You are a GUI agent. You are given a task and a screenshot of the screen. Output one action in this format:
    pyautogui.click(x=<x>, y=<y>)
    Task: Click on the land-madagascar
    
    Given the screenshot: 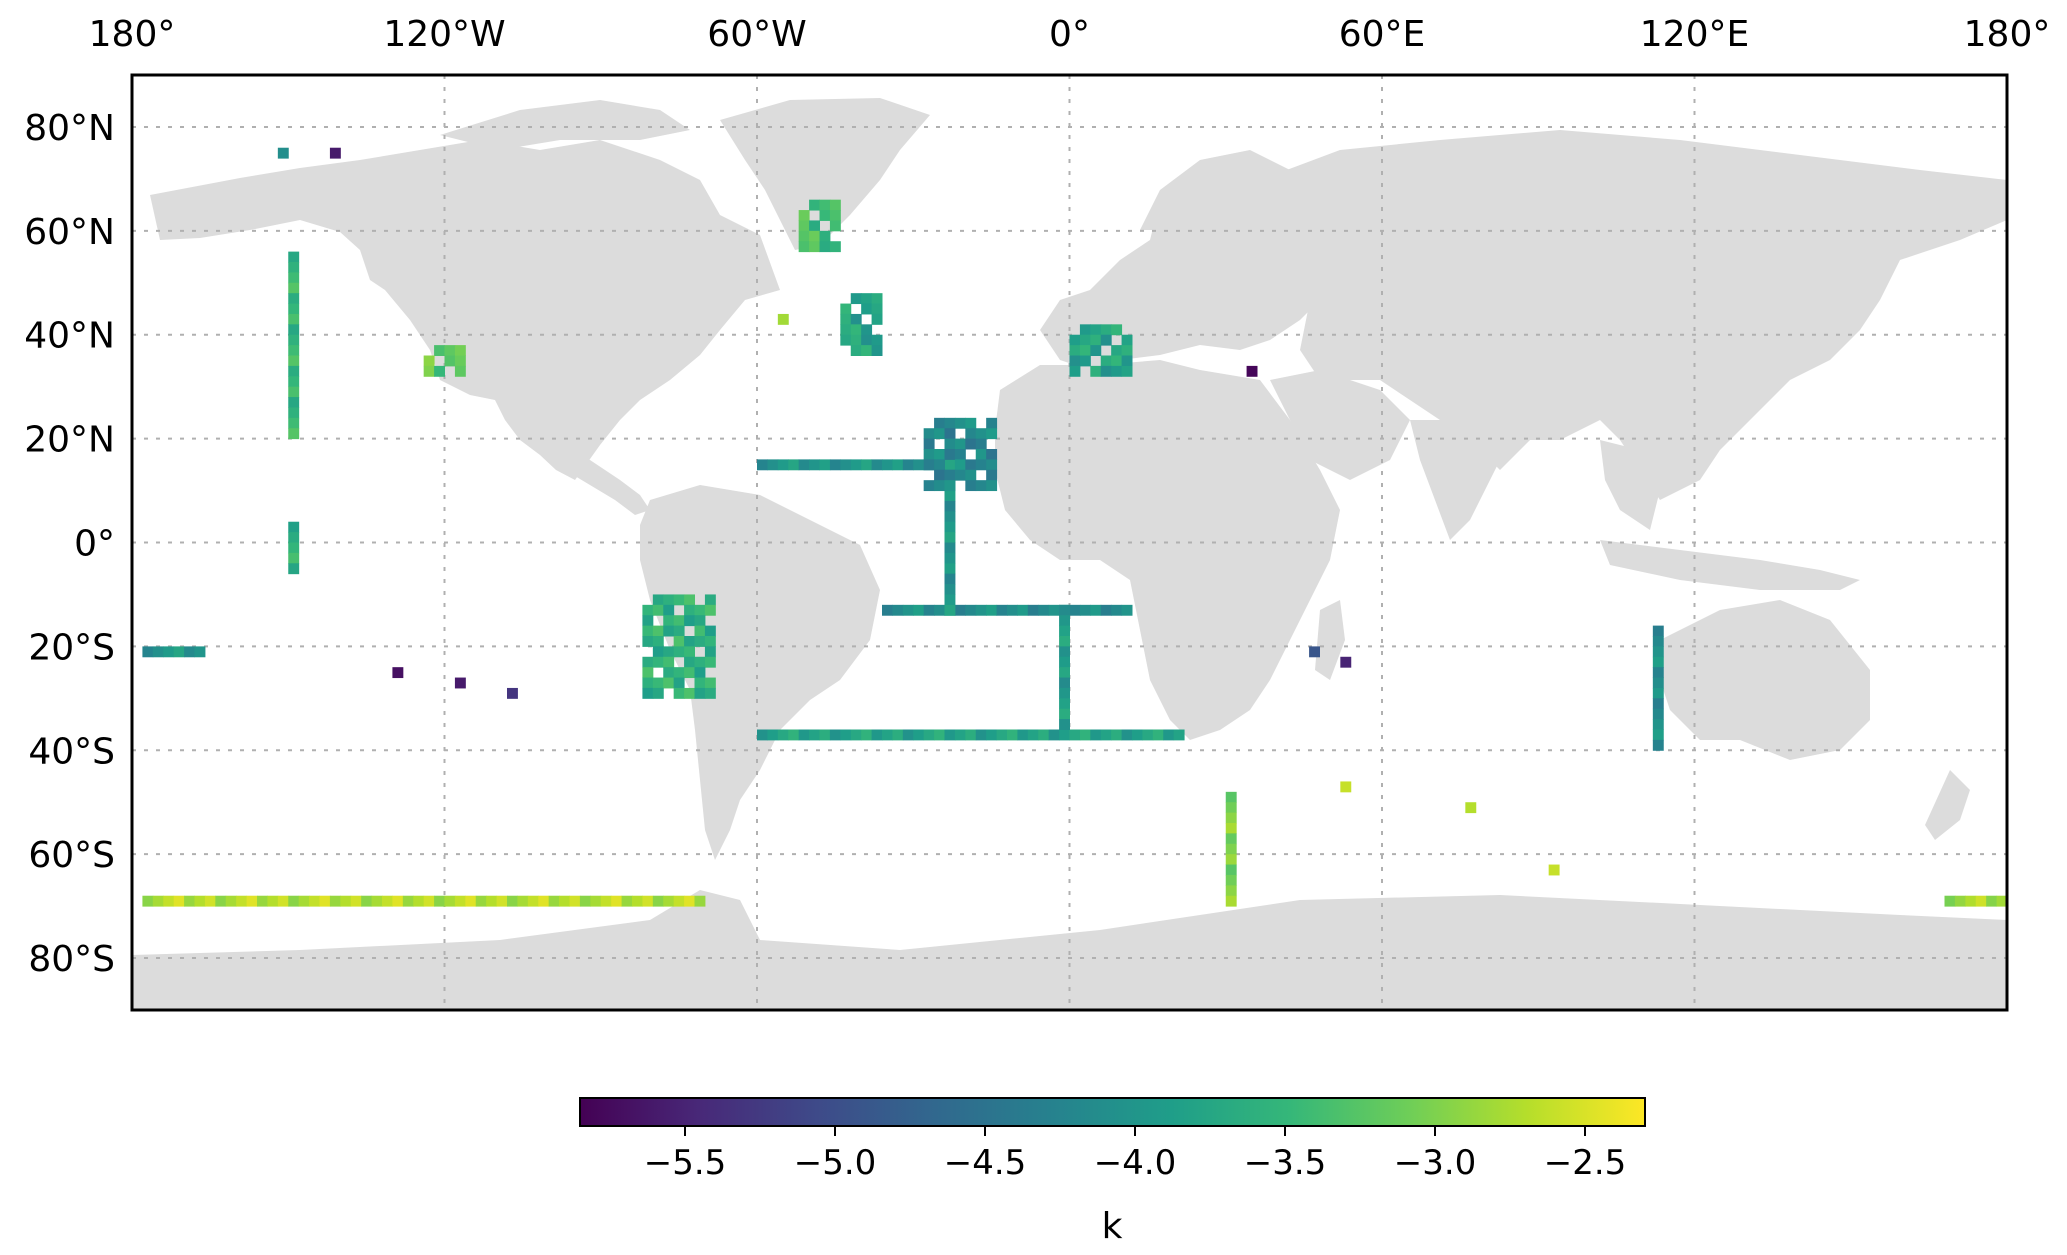 What is the action you would take?
    pyautogui.click(x=1330, y=640)
    